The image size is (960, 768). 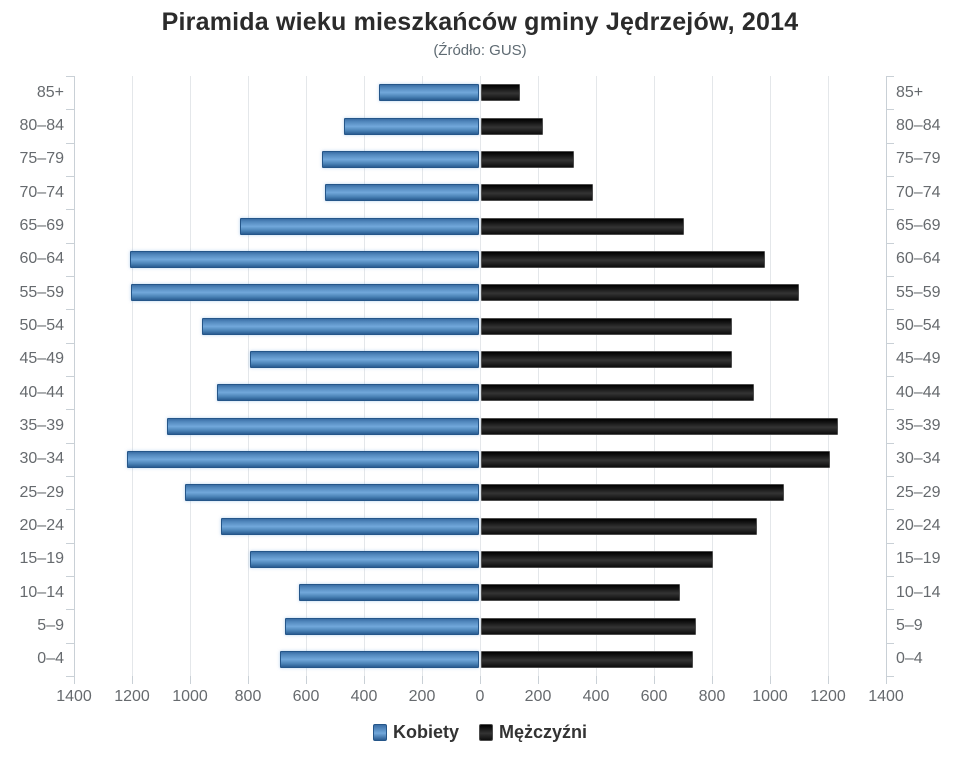 I want to click on age-label-left-5-9: 5–9, so click(x=50, y=625).